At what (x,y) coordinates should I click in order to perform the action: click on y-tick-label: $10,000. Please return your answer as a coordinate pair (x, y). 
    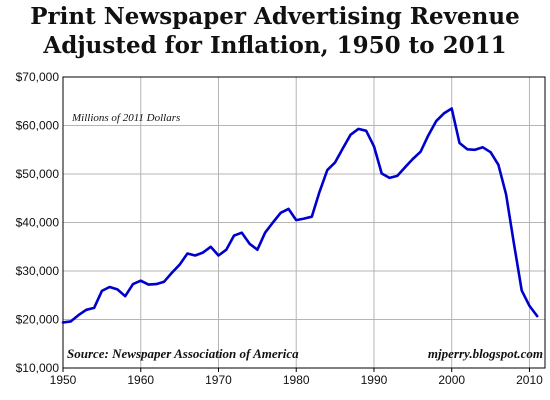
    Looking at the image, I should click on (38, 368).